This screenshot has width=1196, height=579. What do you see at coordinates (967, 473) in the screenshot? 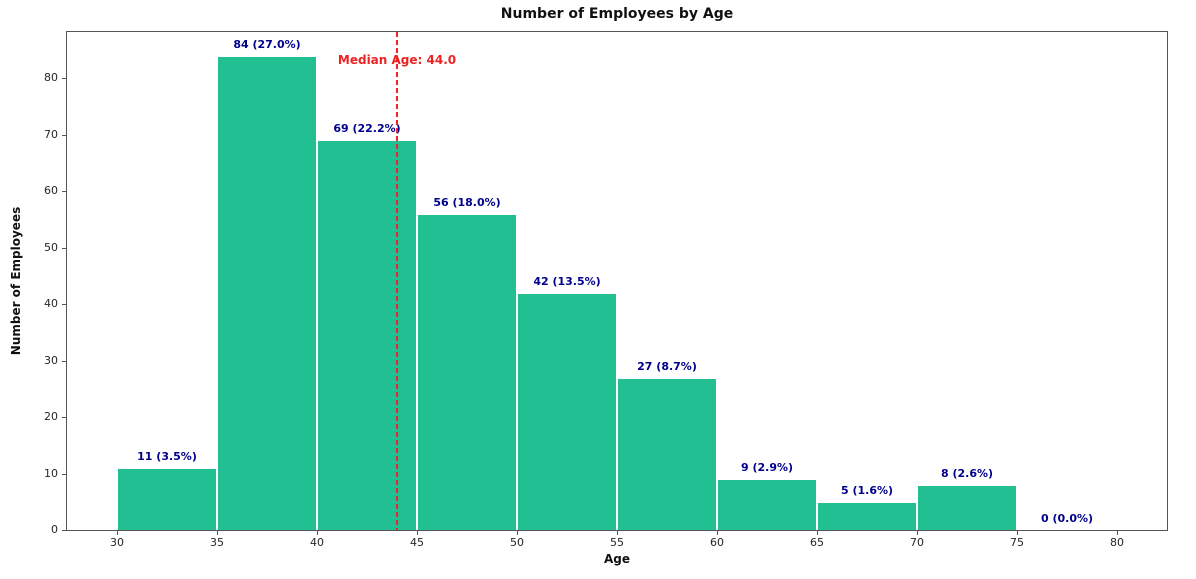
I see `bar-value-label: 8 (2.6%)` at bounding box center [967, 473].